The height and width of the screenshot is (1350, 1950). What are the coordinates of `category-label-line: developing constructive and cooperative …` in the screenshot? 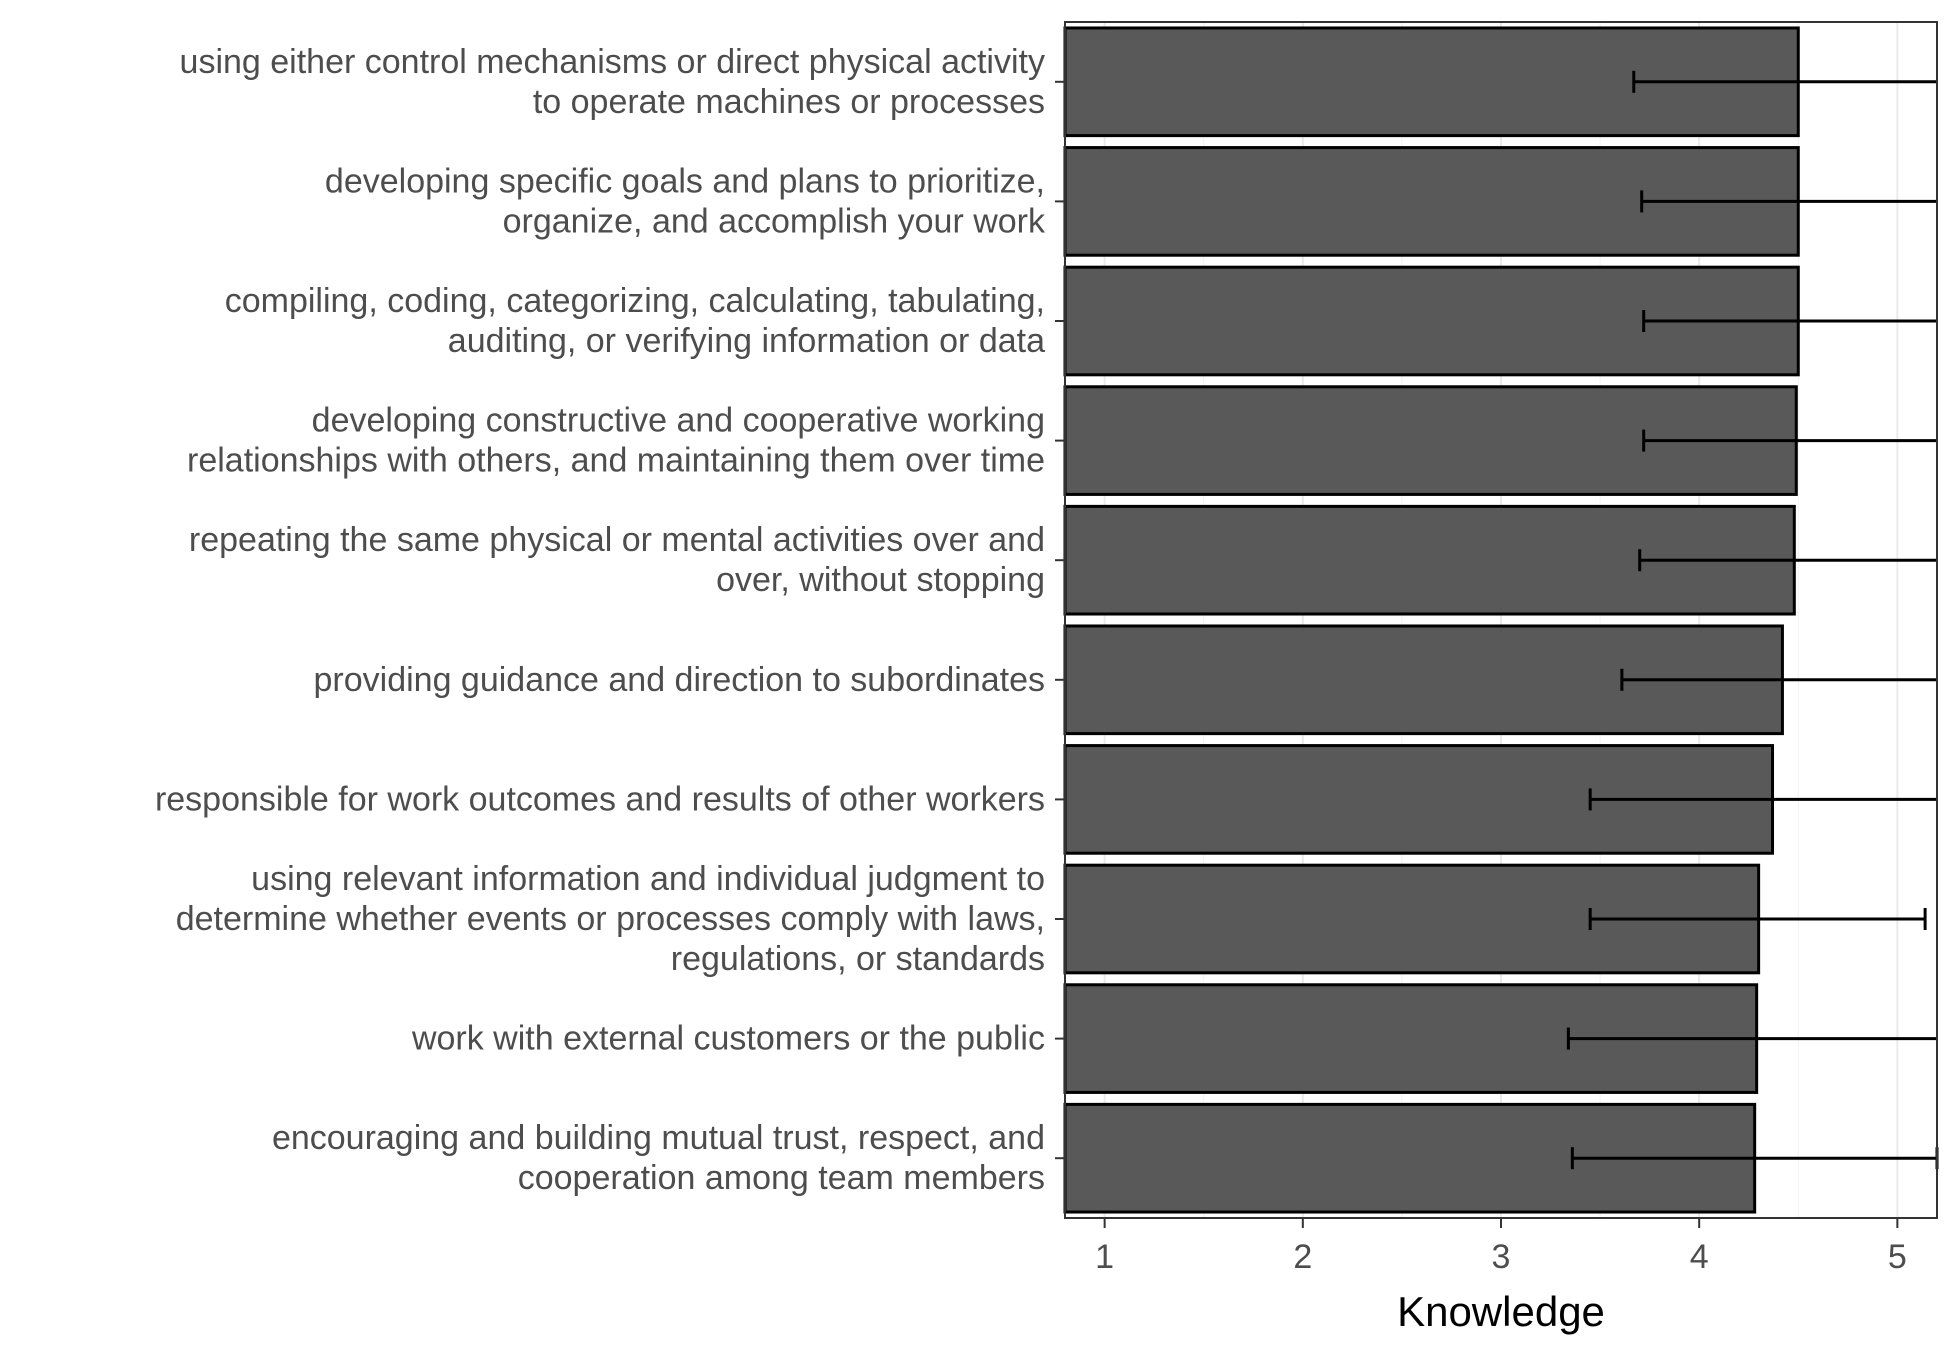 It's located at (678, 421).